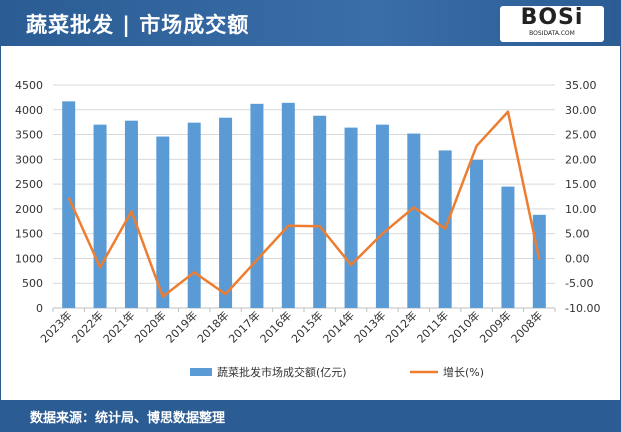 This screenshot has height=432, width=621. What do you see at coordinates (29, 159) in the screenshot?
I see `left-axis-tick: 3000` at bounding box center [29, 159].